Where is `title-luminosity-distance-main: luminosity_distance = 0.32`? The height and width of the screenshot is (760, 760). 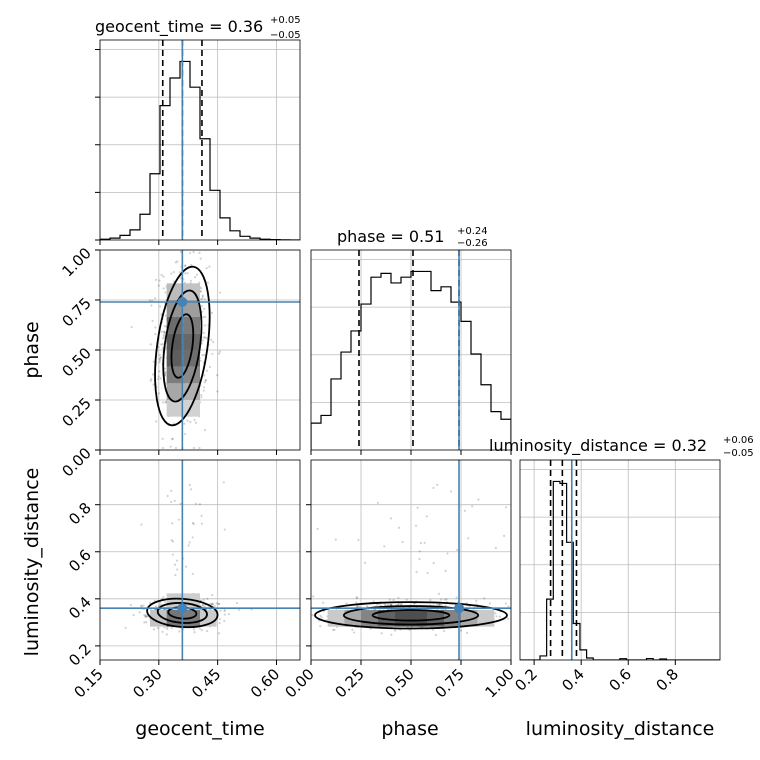
title-luminosity-distance-main: luminosity_distance = 0.32 is located at coordinates (598, 446).